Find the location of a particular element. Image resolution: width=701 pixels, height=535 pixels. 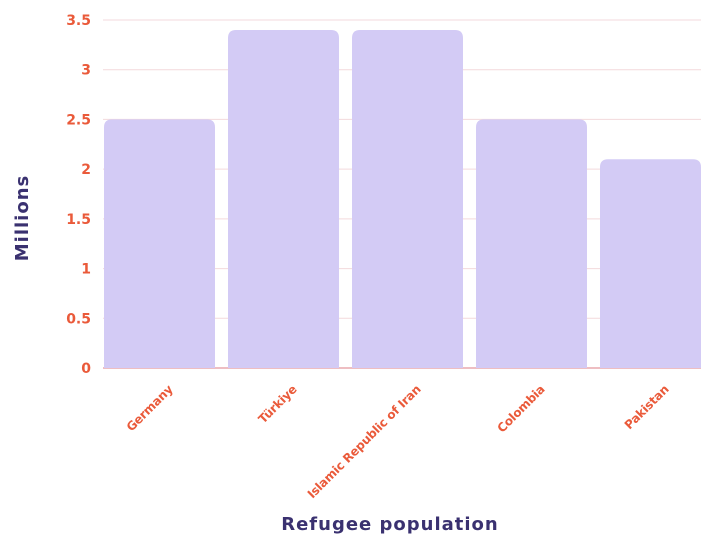

y-tick-label: 2.5 is located at coordinates (78, 120).